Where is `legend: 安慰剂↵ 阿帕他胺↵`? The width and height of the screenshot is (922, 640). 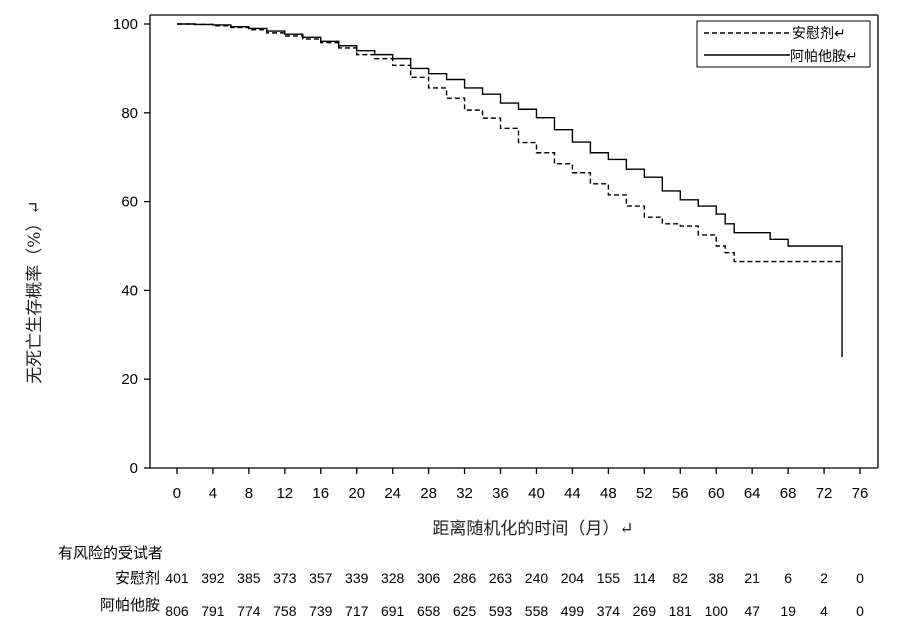 legend: 安慰剂↵ 阿帕他胺↵ is located at coordinates (783, 44).